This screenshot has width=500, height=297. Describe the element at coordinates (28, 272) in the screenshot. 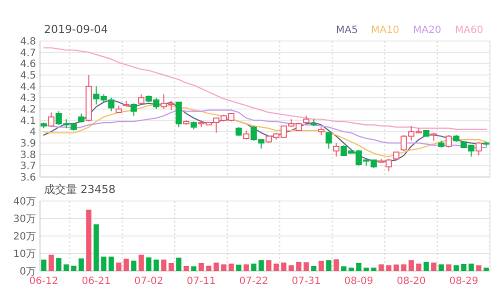

I see `y-tick-label: 0万` at that location.